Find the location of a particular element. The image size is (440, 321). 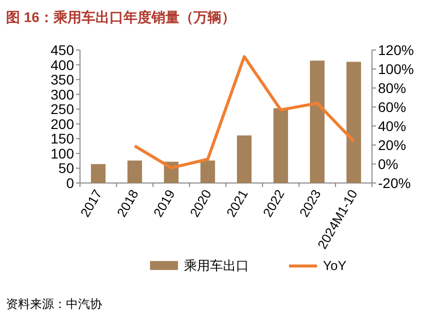

y2-tick-label: 60% is located at coordinates (392, 107).